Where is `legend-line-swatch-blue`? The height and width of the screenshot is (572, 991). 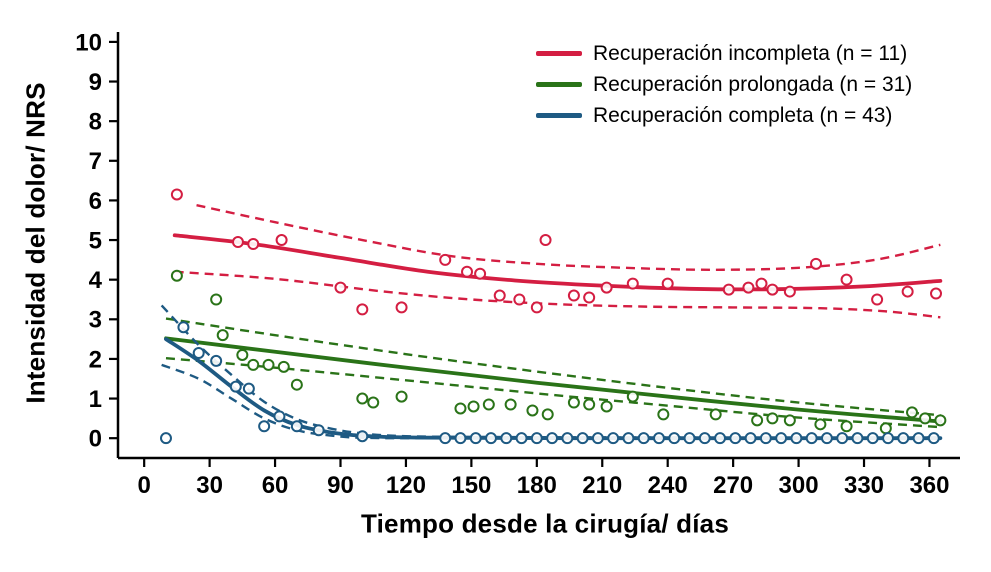 legend-line-swatch-blue is located at coordinates (559, 115).